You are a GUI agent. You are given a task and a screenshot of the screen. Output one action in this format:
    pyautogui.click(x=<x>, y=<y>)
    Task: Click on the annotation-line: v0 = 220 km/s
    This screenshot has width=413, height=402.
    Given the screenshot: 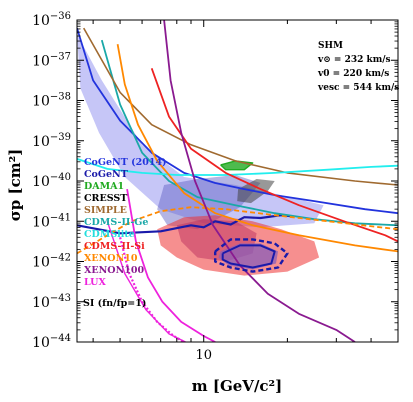 What is the action you would take?
    pyautogui.click(x=353, y=74)
    